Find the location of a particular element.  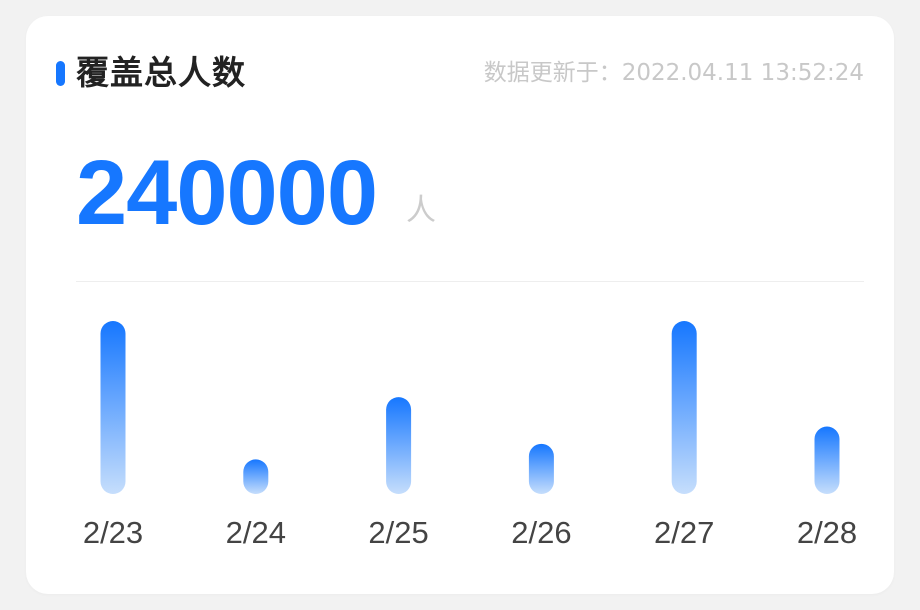

x-tick-label: 2/28 is located at coordinates (827, 532).